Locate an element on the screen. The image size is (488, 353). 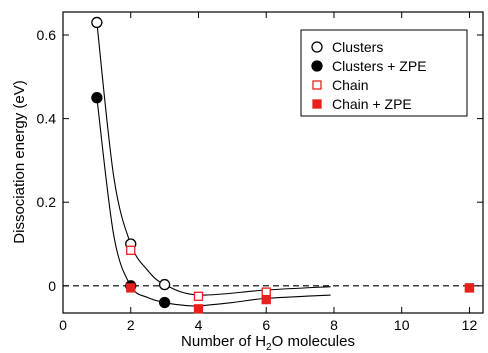
x-axis-title: Number of H2O molecules is located at coordinates (268, 343).